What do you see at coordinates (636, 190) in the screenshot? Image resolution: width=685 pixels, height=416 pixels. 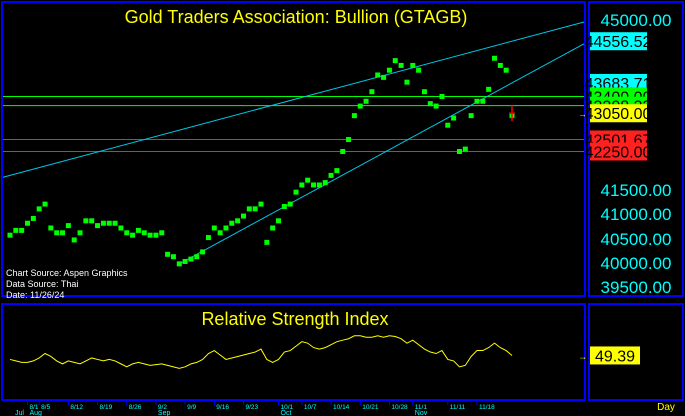 I see `price-axis-label-41500: 41500.00` at bounding box center [636, 190].